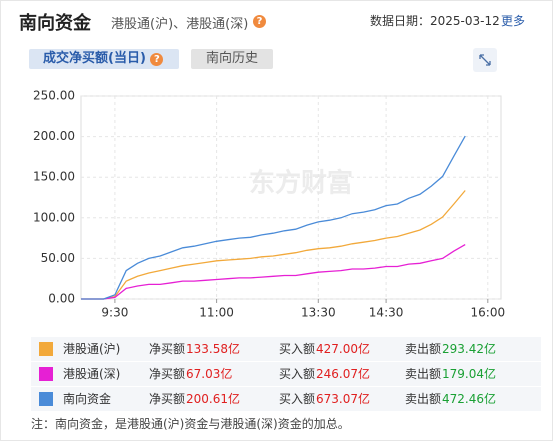  I want to click on watermark: 东方财富, so click(301, 183).